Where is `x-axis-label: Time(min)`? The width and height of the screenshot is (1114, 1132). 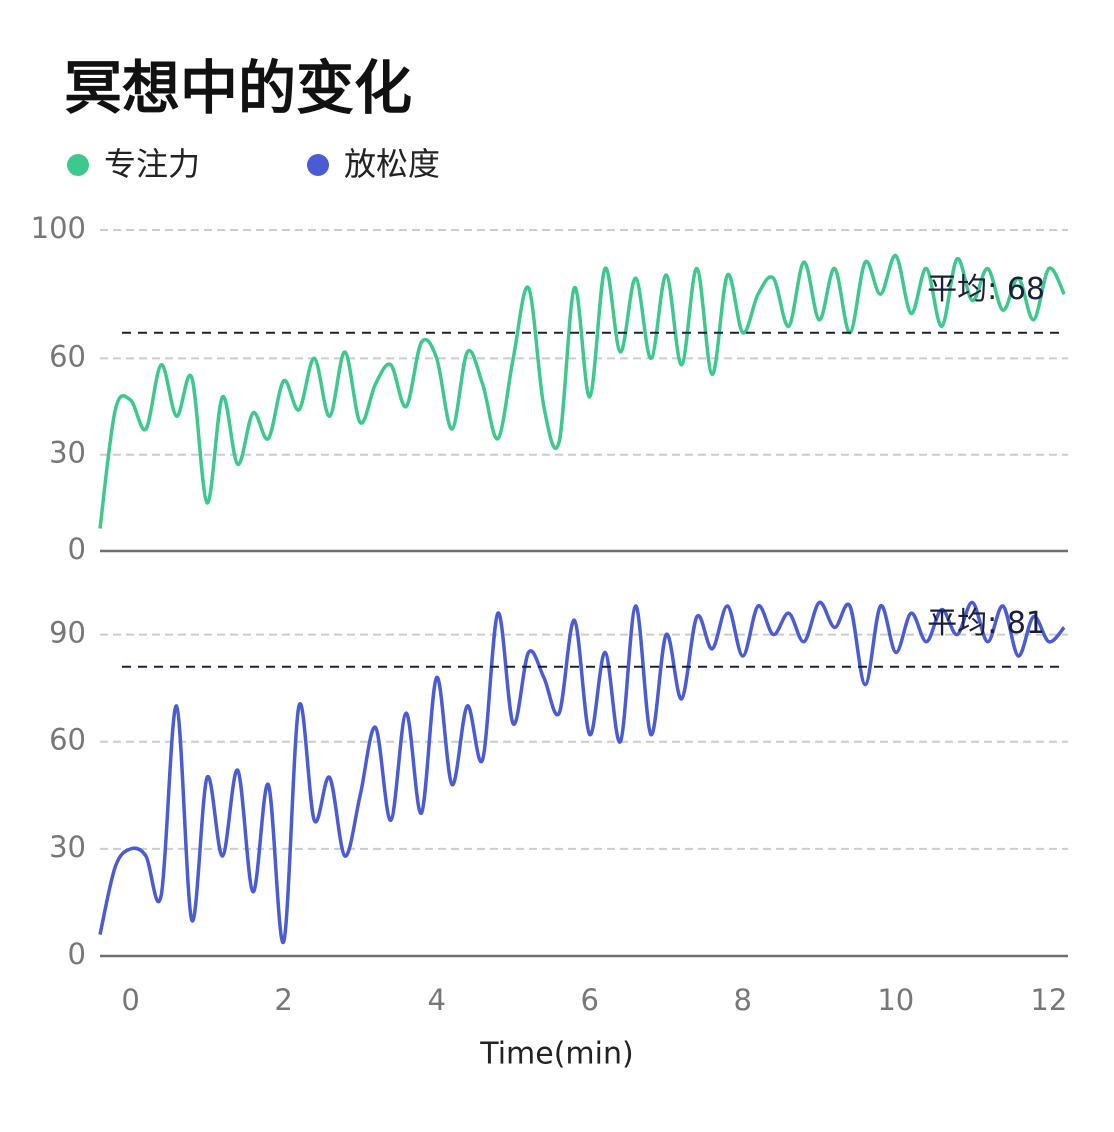
x-axis-label: Time(min) is located at coordinates (556, 1054).